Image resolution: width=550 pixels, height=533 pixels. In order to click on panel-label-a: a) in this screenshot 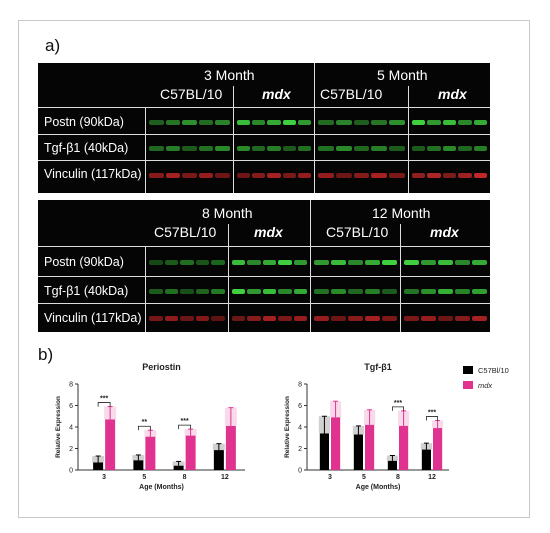, I will do `click(53, 45)`.